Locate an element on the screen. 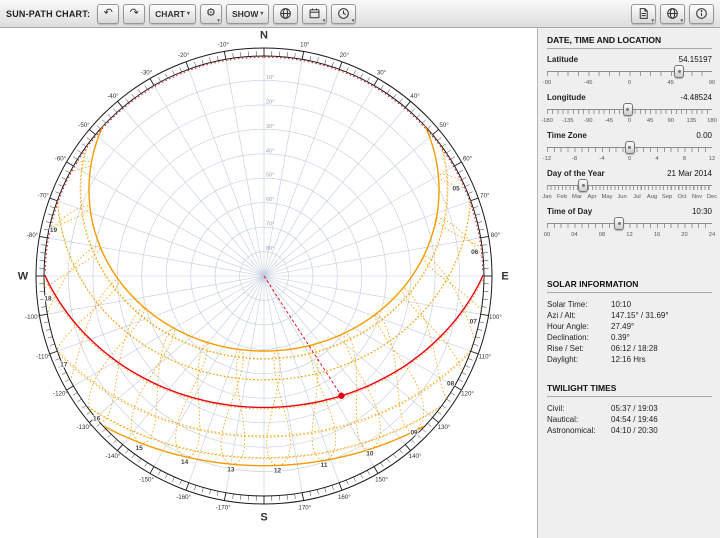 This screenshot has width=720, height=538. slider-block-time-of-day: Time of Day 10:30 00 04 08 12 16 20 24 is located at coordinates (630, 224).